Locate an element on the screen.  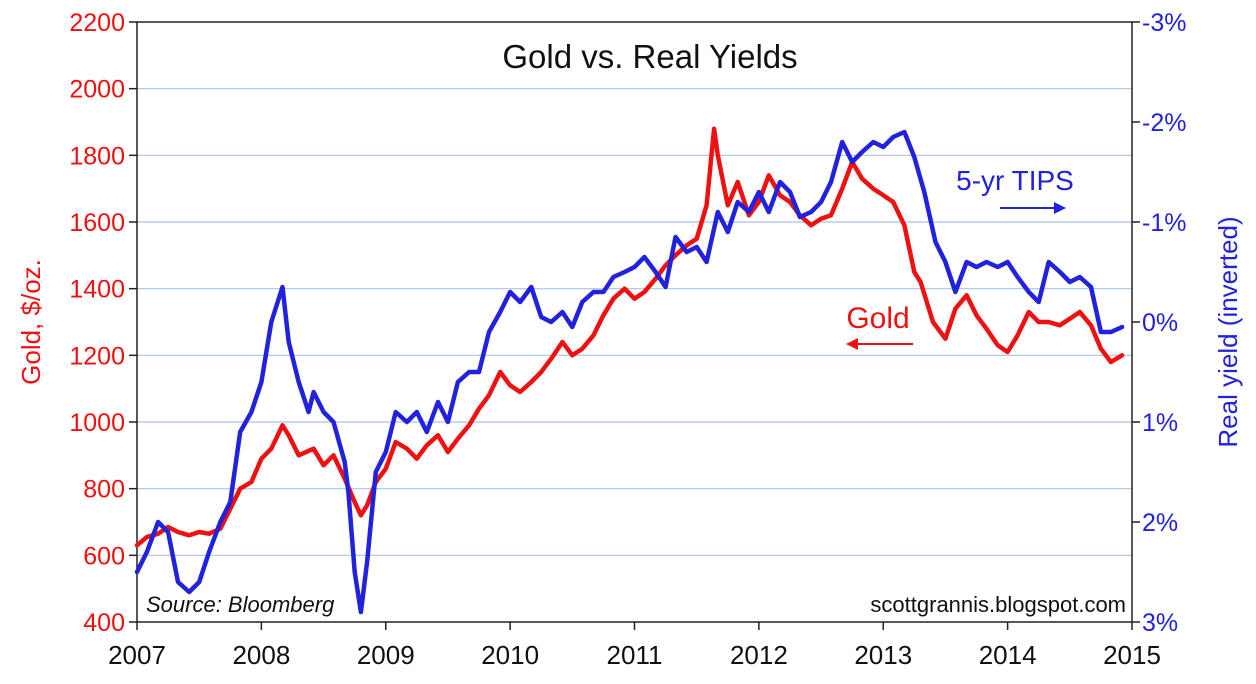
right-tick-label: 1% is located at coordinates (1160, 423).